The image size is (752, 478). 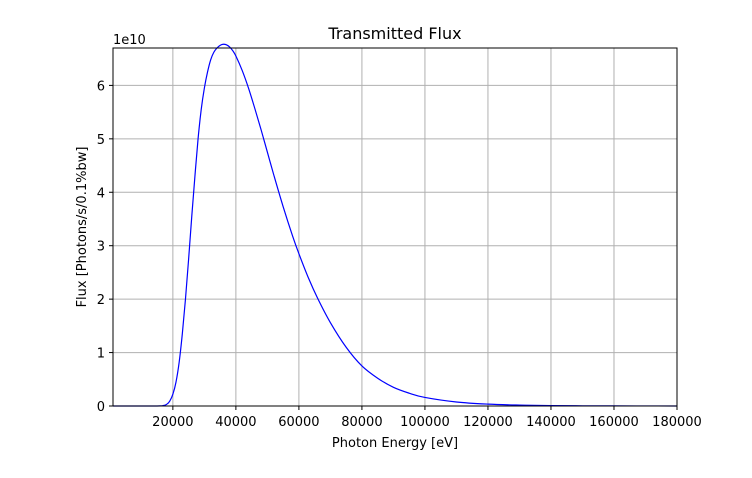 I want to click on chart-title: Transmitted Flux, so click(x=394, y=33).